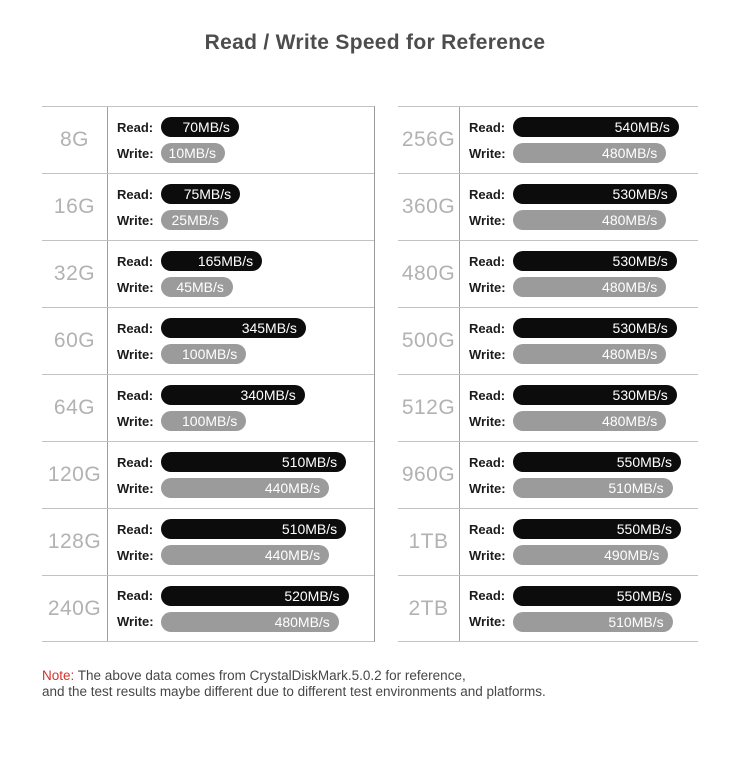  I want to click on capacity-label: 360G, so click(429, 207).